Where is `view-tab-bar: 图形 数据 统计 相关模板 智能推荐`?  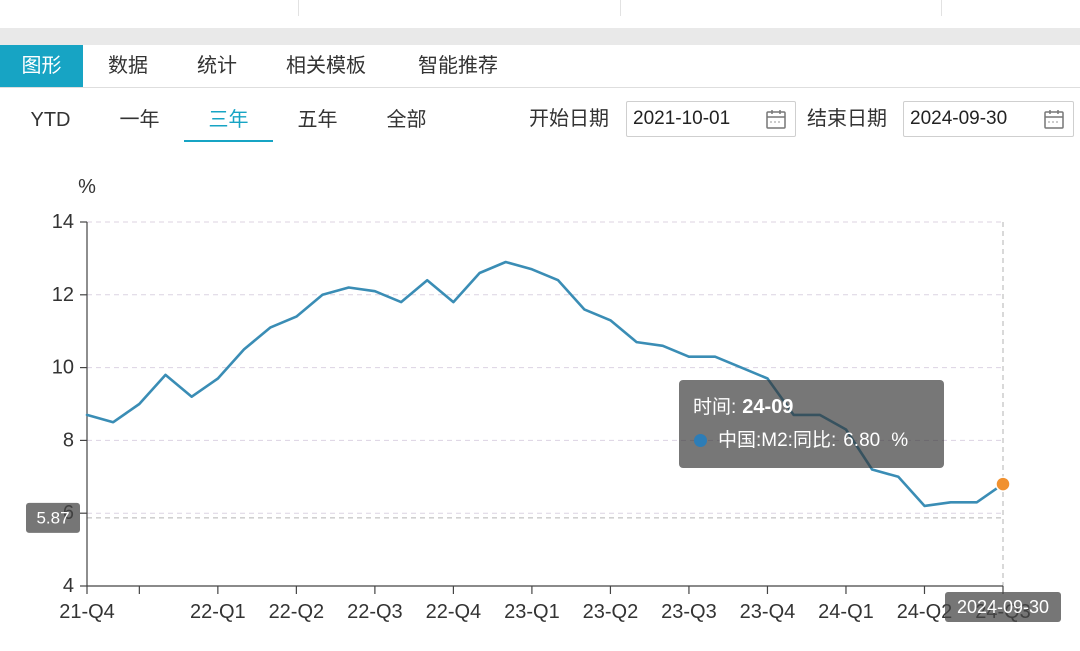
view-tab-bar: 图形 数据 统计 相关模板 智能推荐 is located at coordinates (540, 66).